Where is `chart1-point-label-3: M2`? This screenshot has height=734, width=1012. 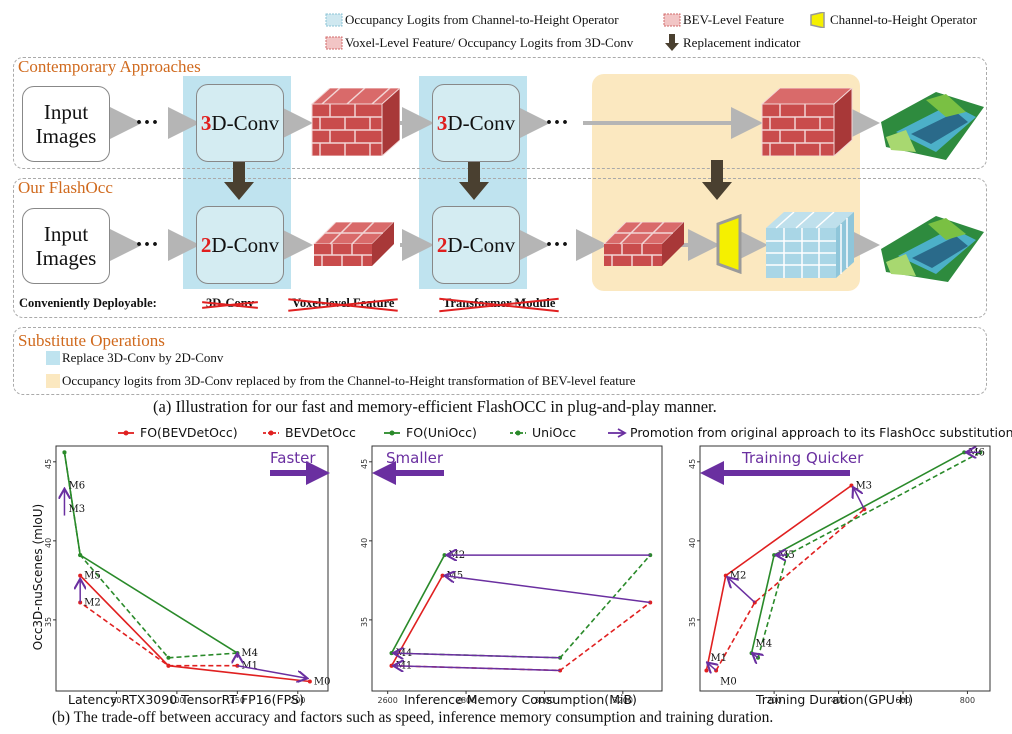
chart1-point-label-3: M2 is located at coordinates (92, 602).